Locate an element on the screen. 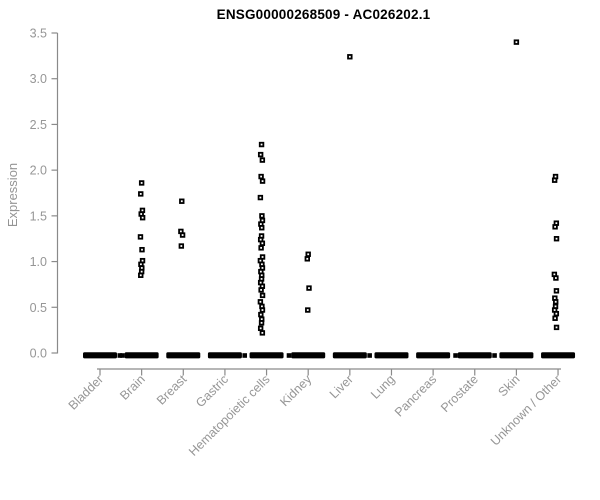  x-tick-label: Prostate is located at coordinates (459, 393).